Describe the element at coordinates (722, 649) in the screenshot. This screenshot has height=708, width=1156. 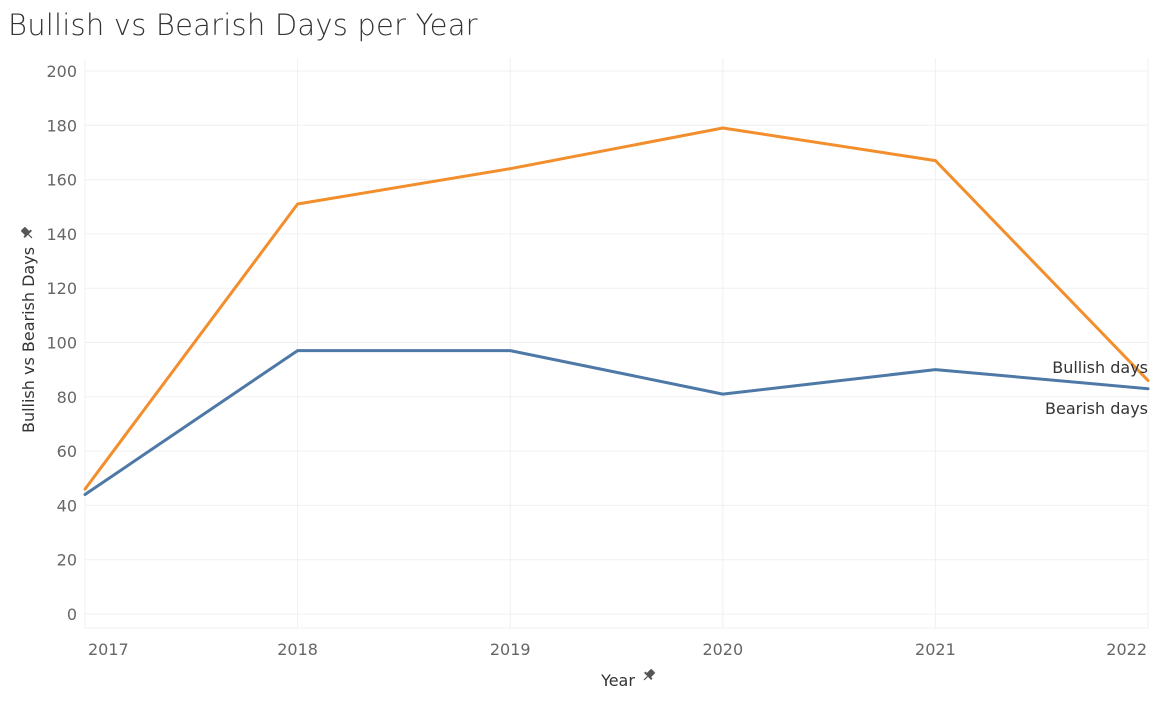
I see `x-tick-label: 2020` at that location.